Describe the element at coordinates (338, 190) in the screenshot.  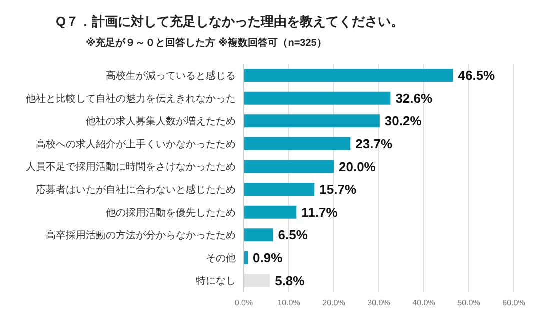
I see `data-label: 15.7%` at that location.